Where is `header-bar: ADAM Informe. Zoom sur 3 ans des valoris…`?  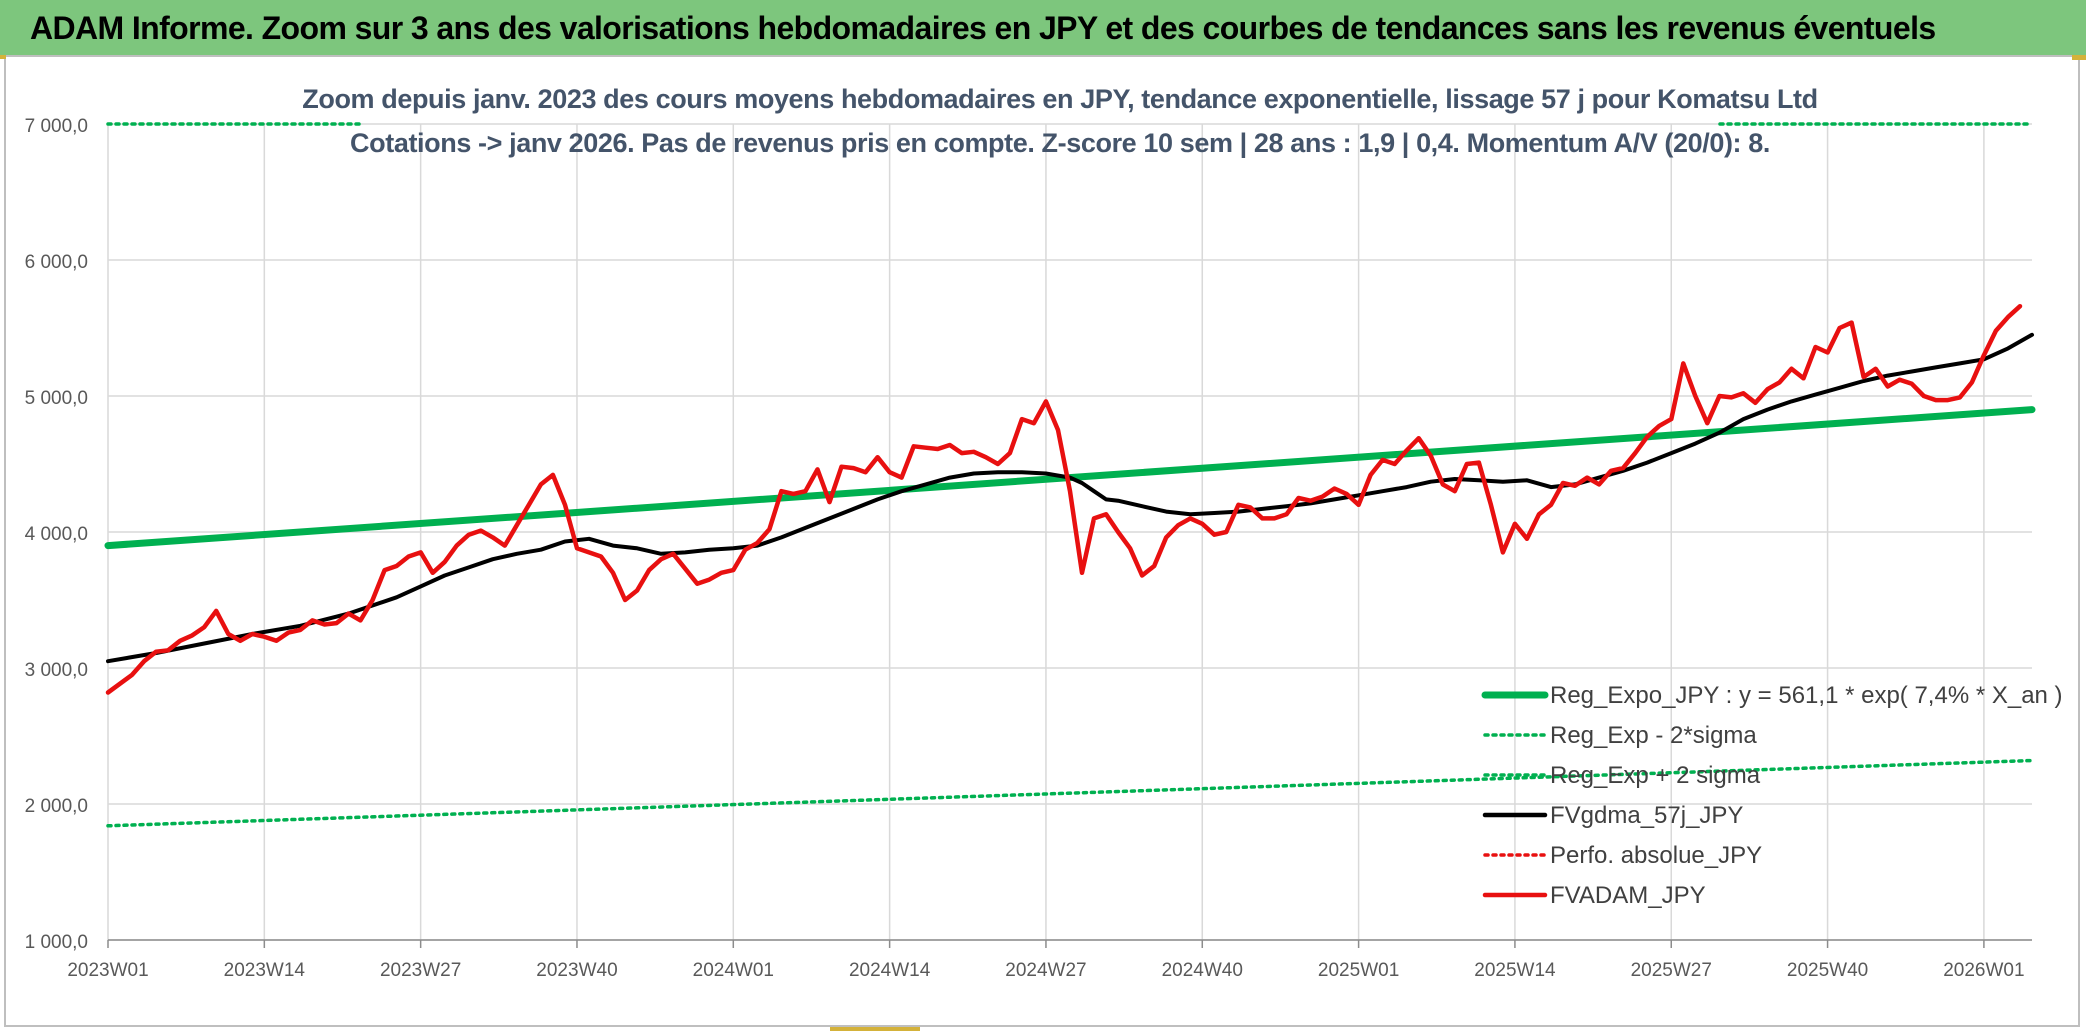
header-bar: ADAM Informe. Zoom sur 3 ans des valoris… is located at coordinates (1043, 27).